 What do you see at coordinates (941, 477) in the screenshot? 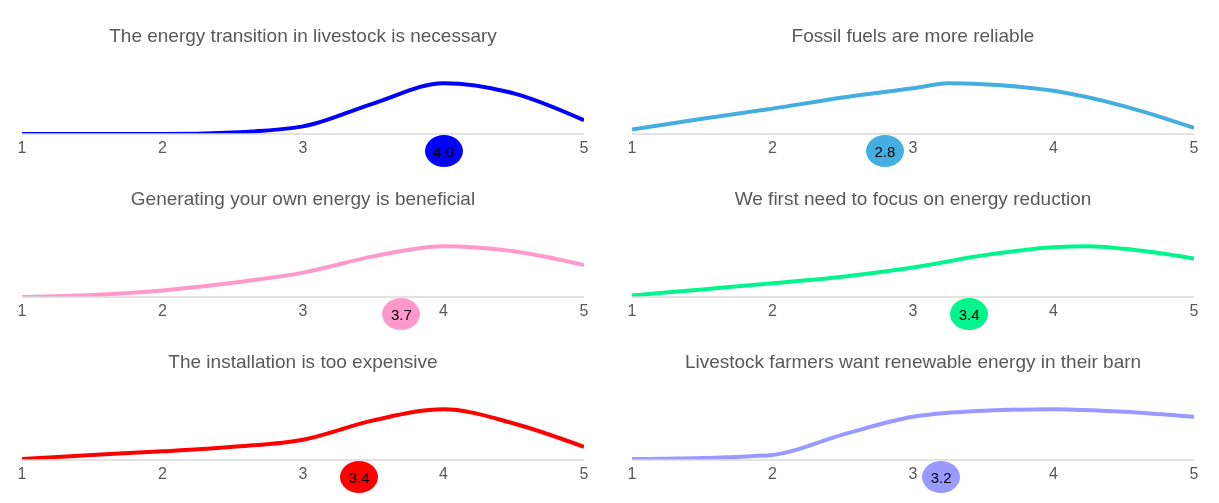
I see `annotation: 3.2` at bounding box center [941, 477].